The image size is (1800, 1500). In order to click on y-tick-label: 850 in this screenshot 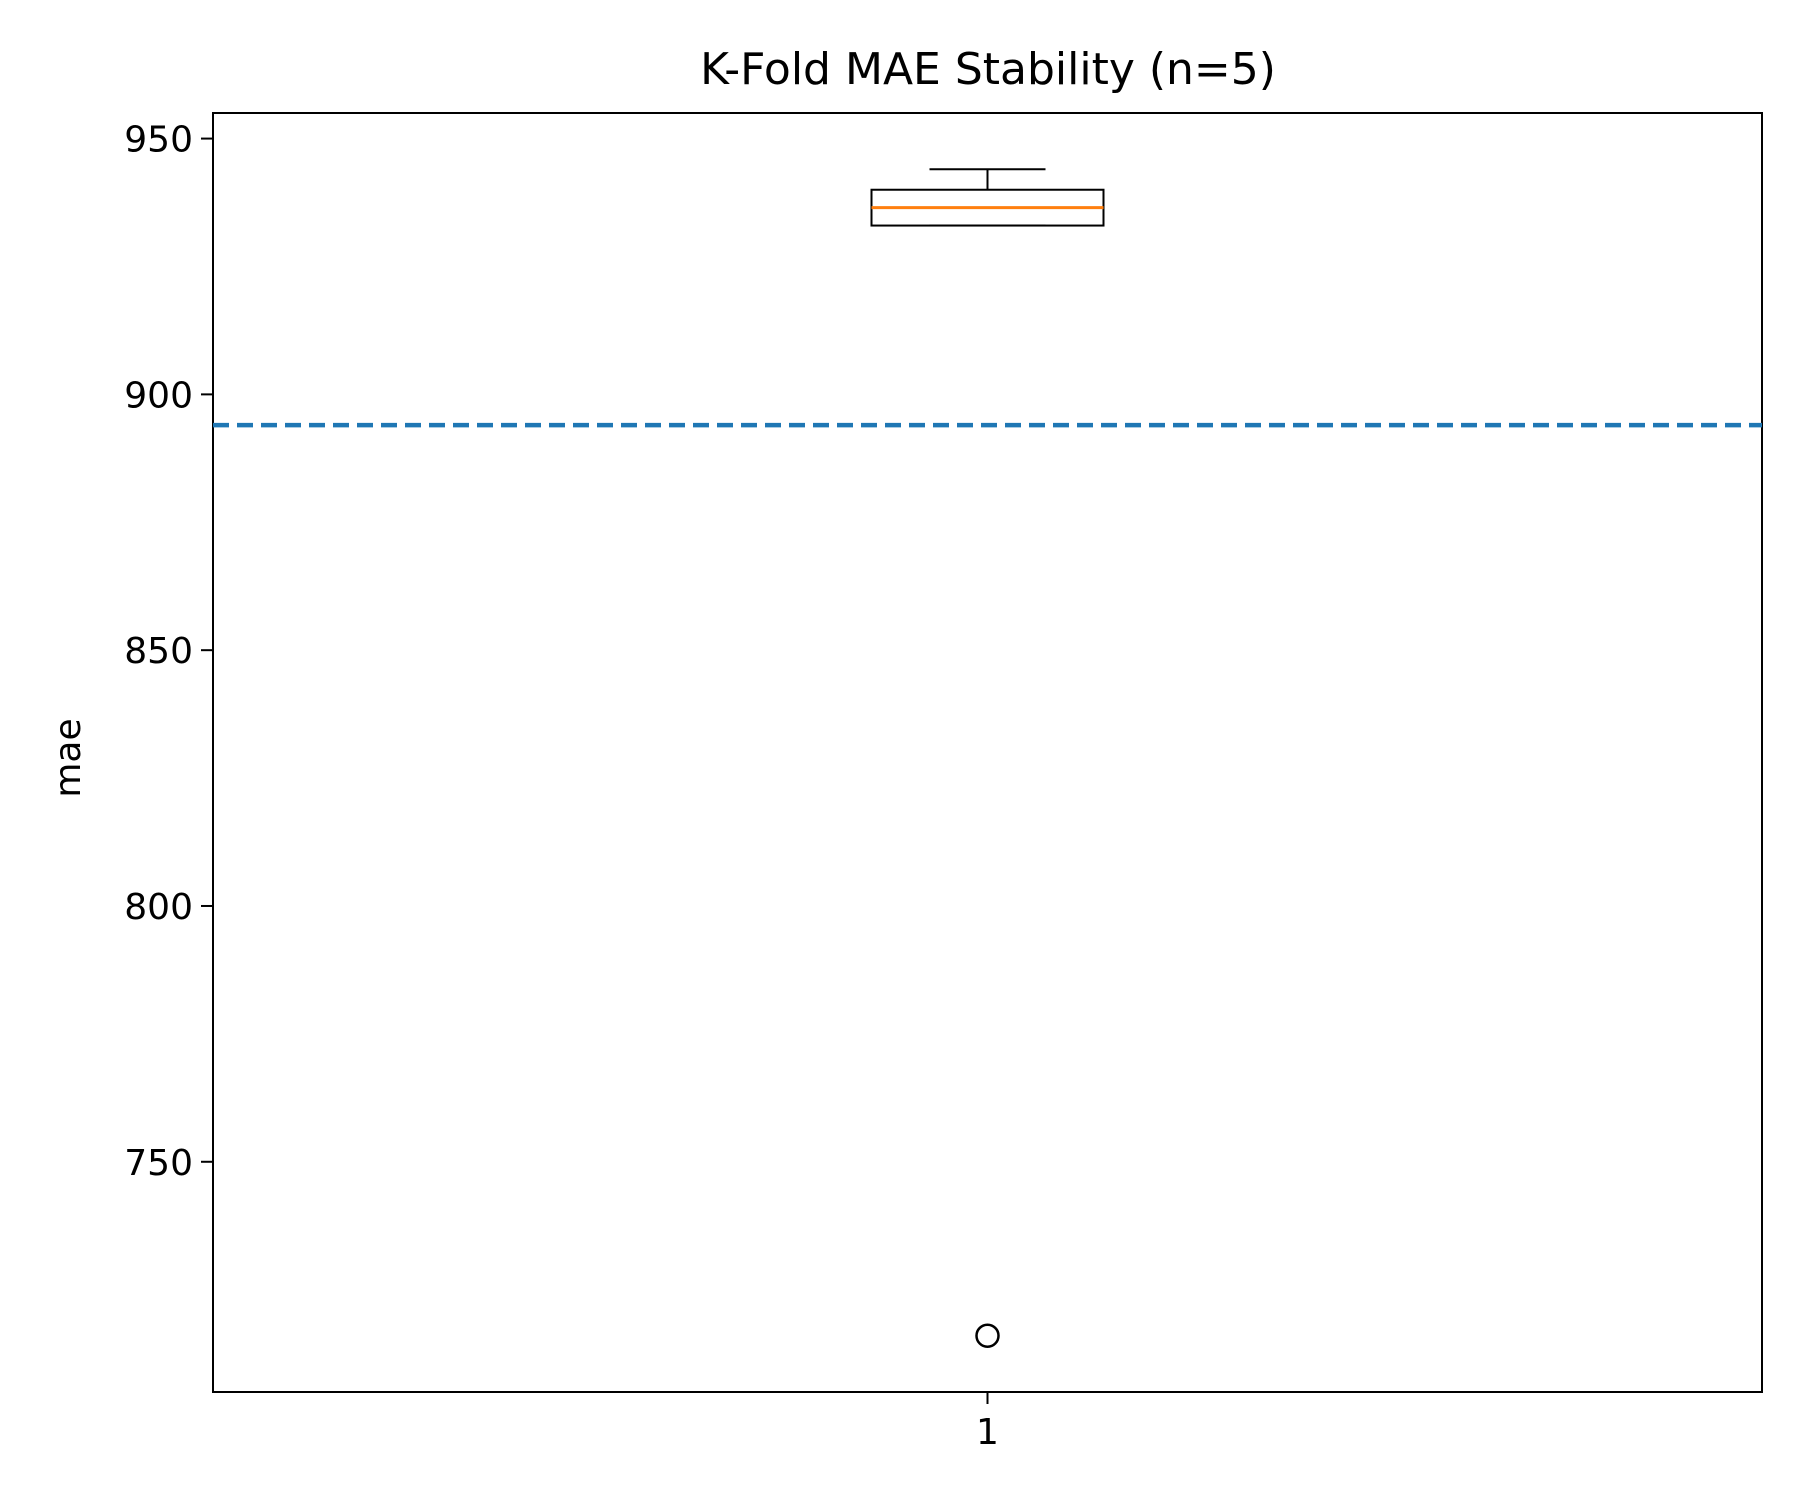, I will do `click(158, 651)`.